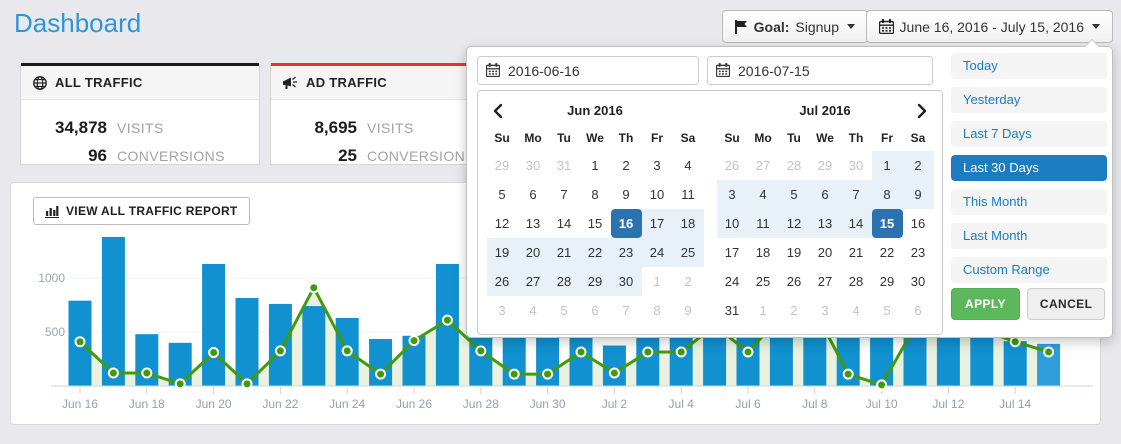 The image size is (1121, 444). Describe the element at coordinates (1029, 100) in the screenshot. I see `range-option-yesterday: Yesterday` at that location.